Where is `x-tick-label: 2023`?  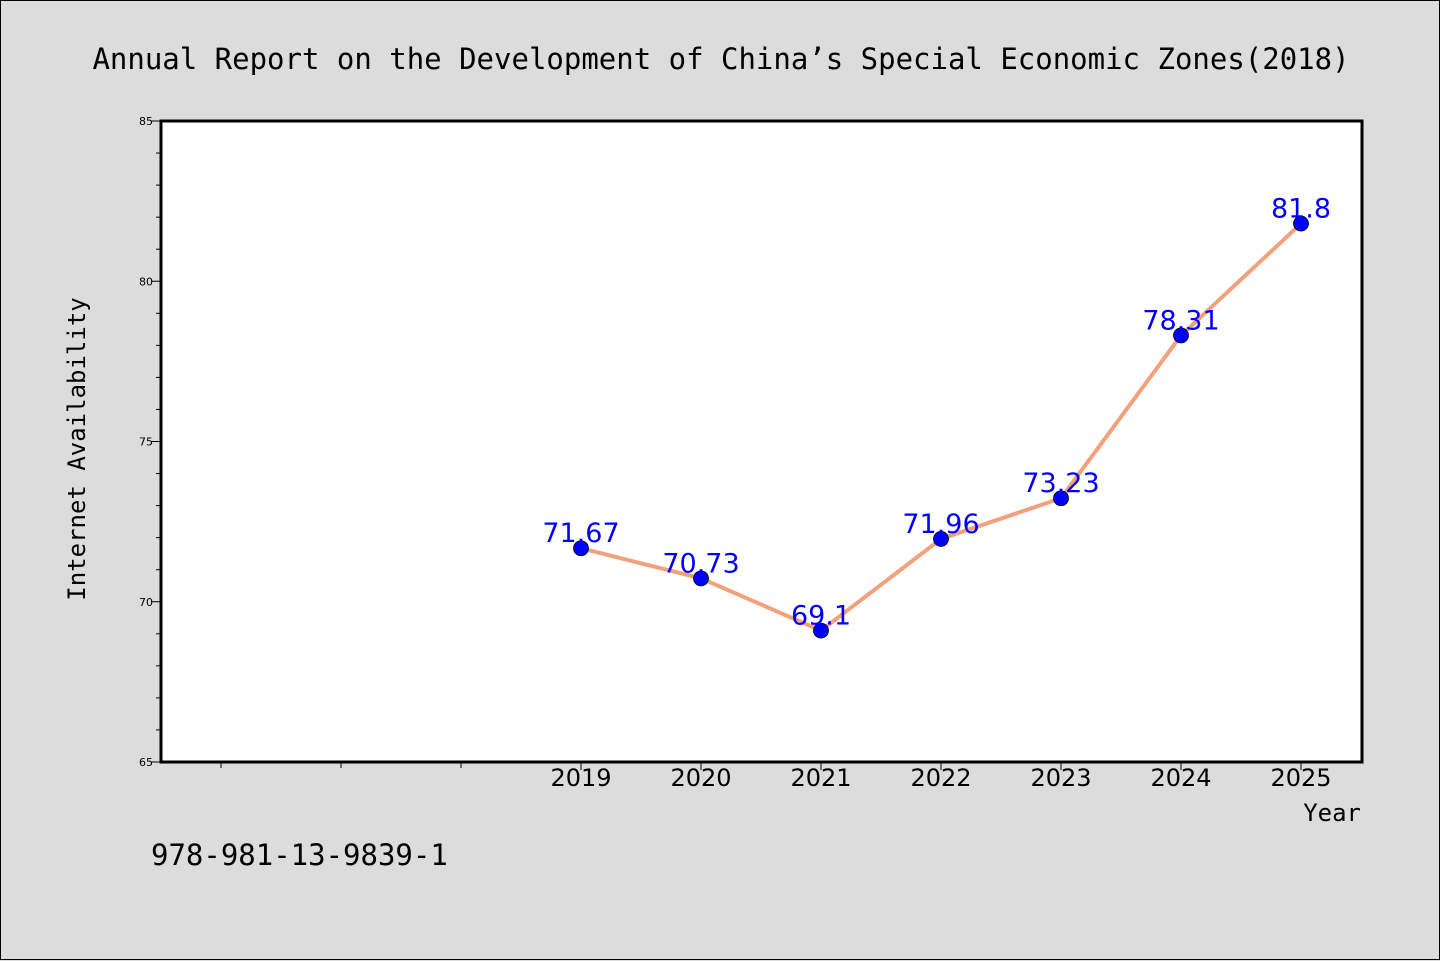
x-tick-label: 2023 is located at coordinates (1060, 778).